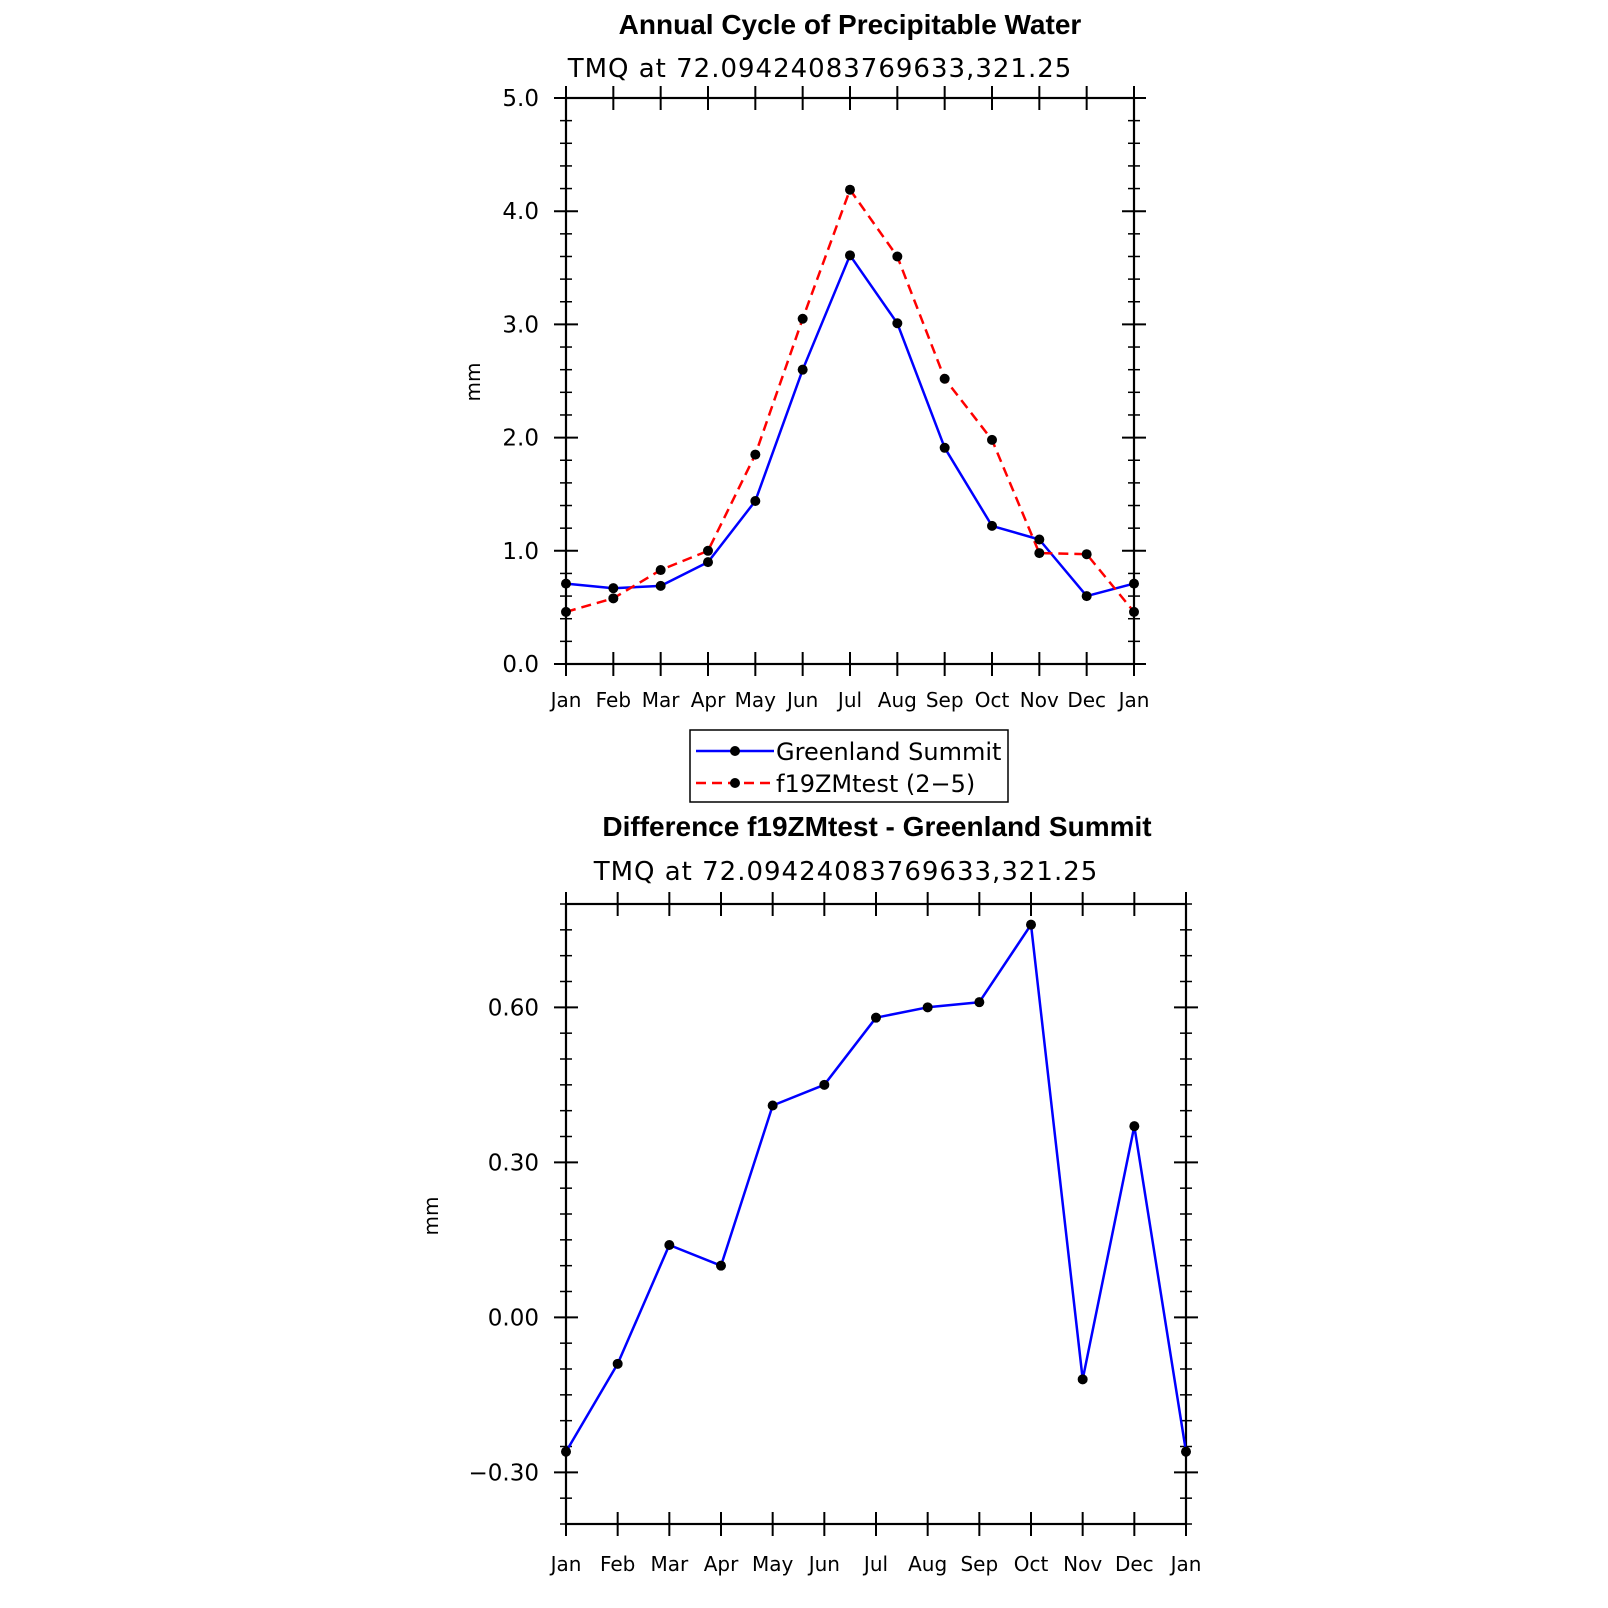 This screenshot has width=1608, height=1608. Describe the element at coordinates (520, 99) in the screenshot. I see `chart1-ytick-label: 5.0` at that location.